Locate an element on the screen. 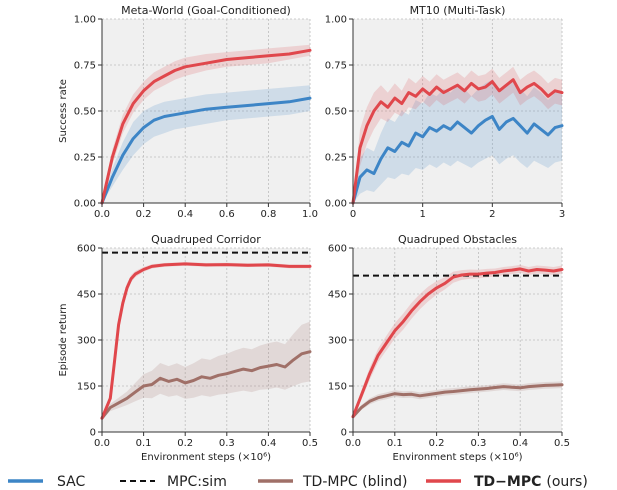  x-tick-label: 3 is located at coordinates (562, 214).